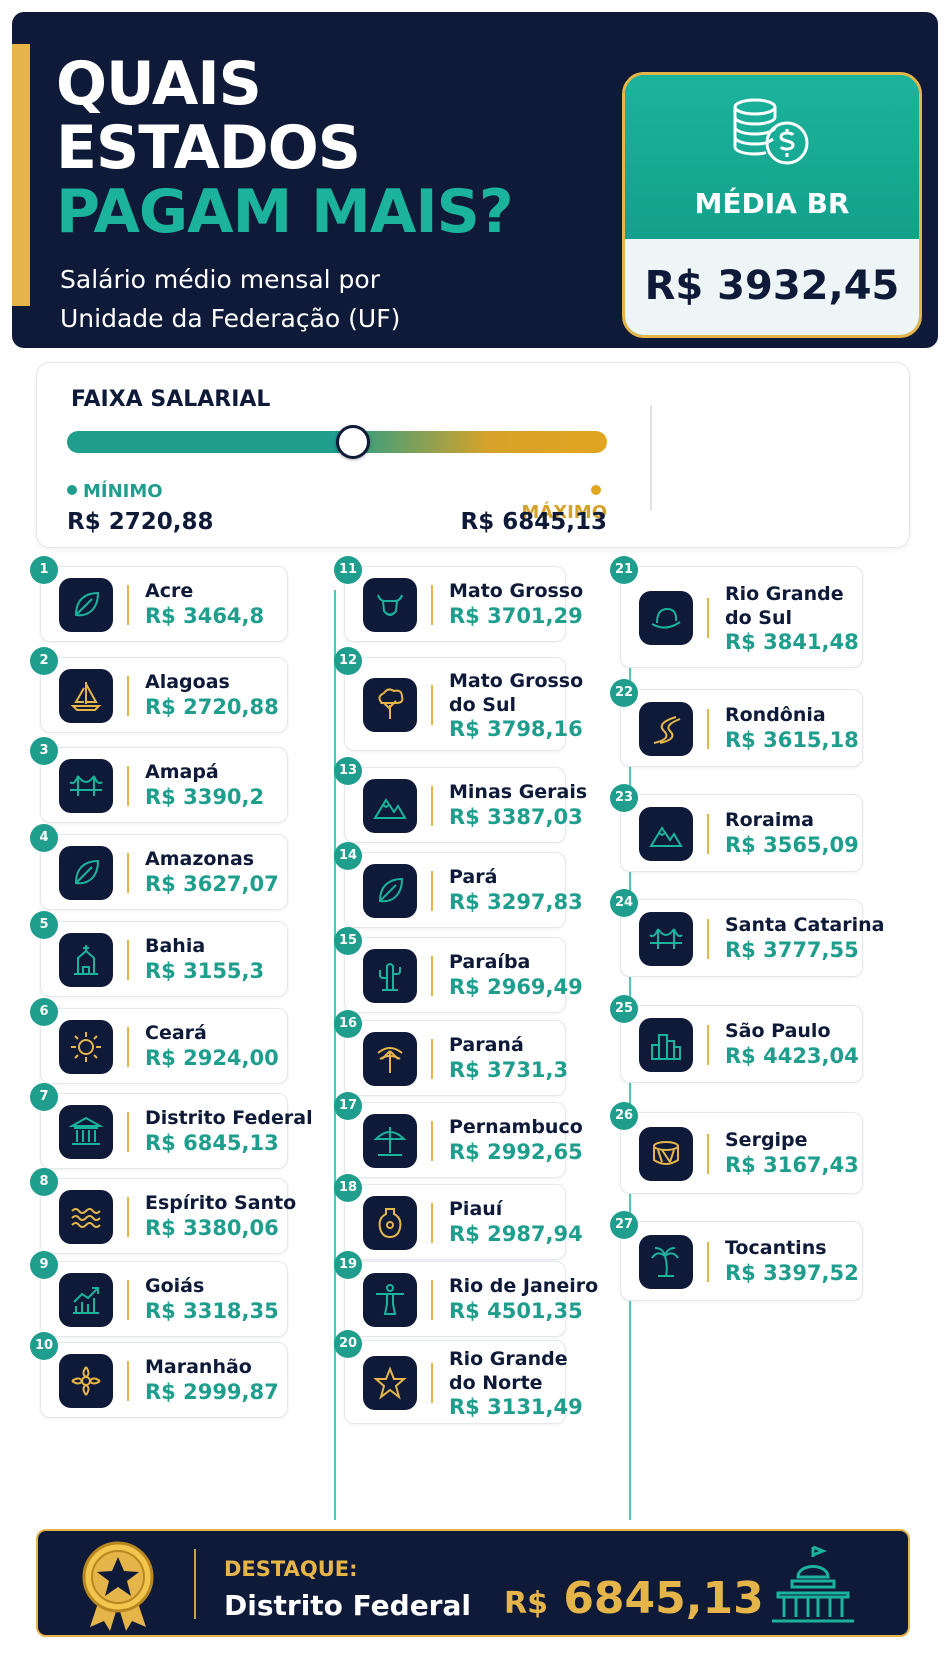  What do you see at coordinates (766, 1140) in the screenshot?
I see `state-name: Sergipe` at bounding box center [766, 1140].